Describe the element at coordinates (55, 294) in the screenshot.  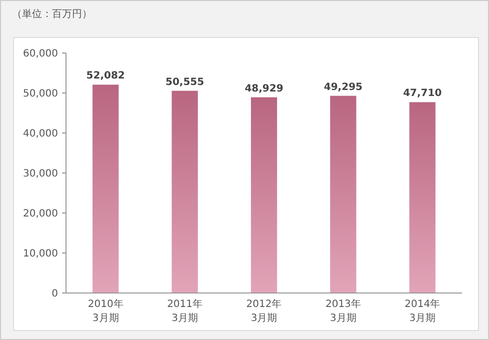
I see `y-tick-label: 0` at that location.